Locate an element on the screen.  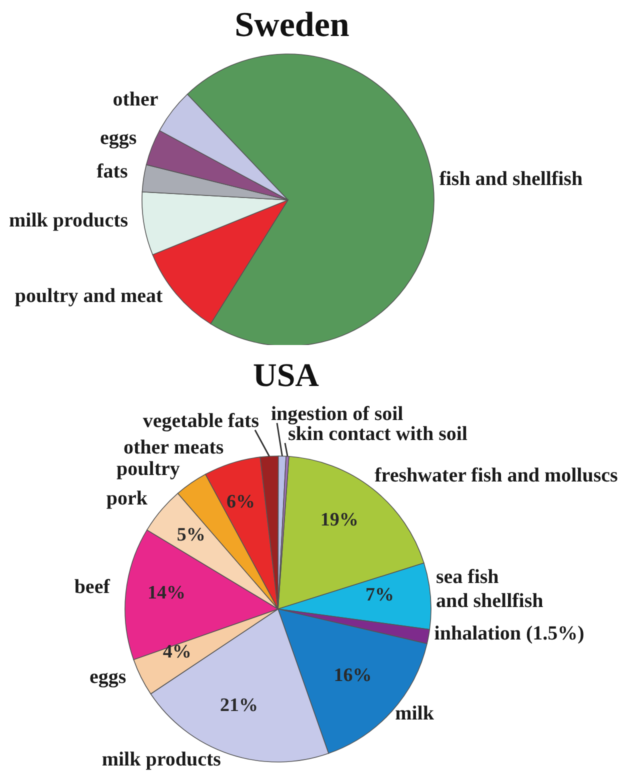
slice-label: other meats is located at coordinates (174, 447).